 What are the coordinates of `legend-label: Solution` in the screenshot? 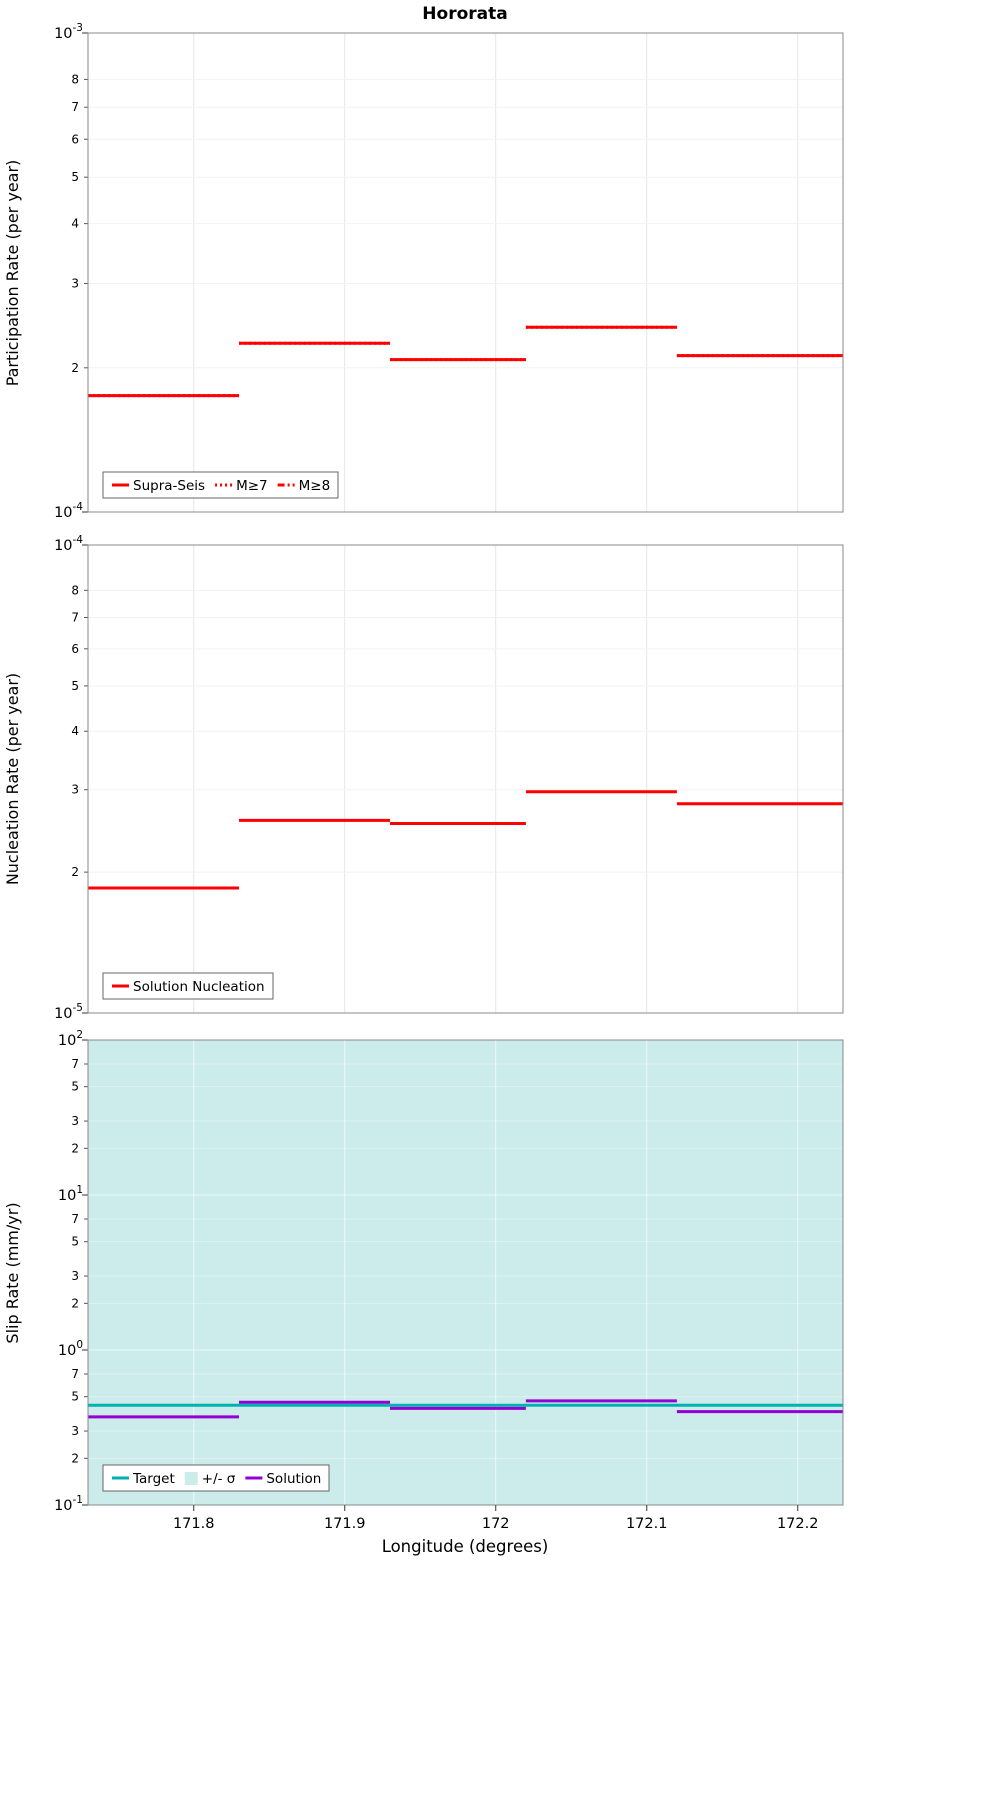 It's located at (293, 1479).